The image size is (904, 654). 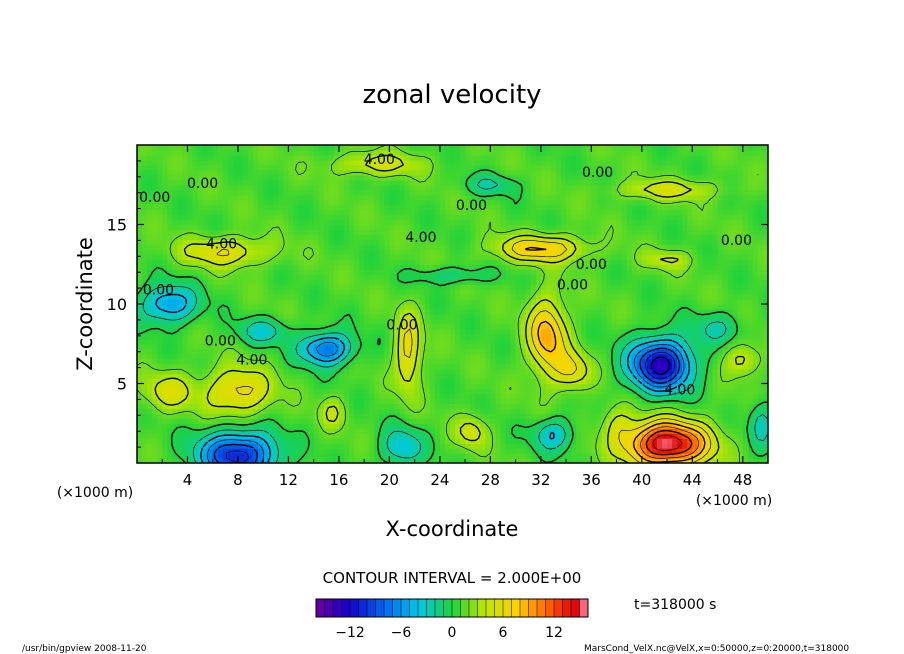 I want to click on y-tick-label: 15, so click(x=117, y=225).